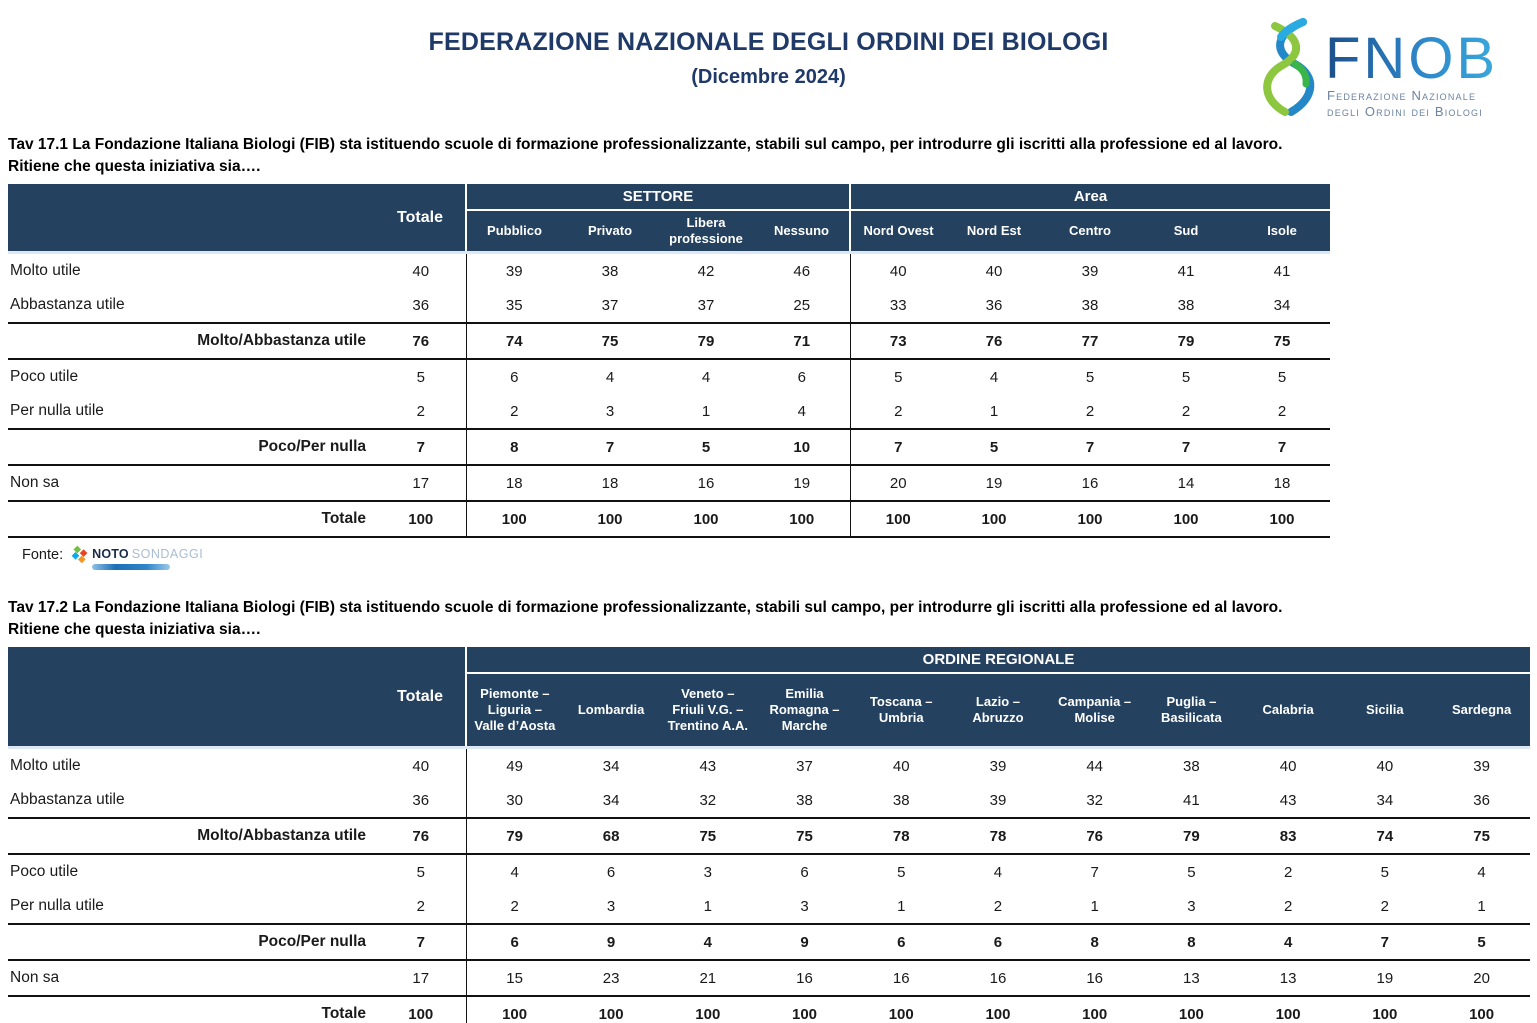  I want to click on table-row: Totale 100 100 100 100 100 100 100 100 100 100, so click(669, 519).